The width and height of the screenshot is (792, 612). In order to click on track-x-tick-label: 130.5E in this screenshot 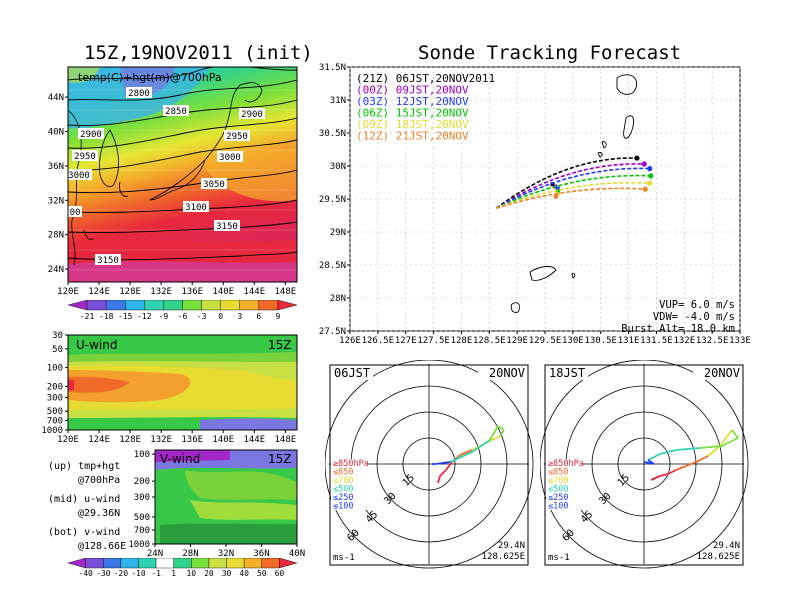, I will do `click(600, 341)`.